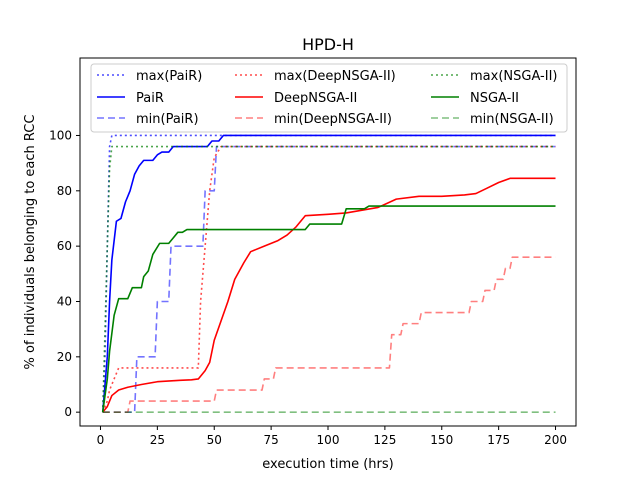 Image resolution: width=640 pixels, height=480 pixels. Describe the element at coordinates (512, 119) in the screenshot. I see `legend-label: min(NSGA-II)` at that location.